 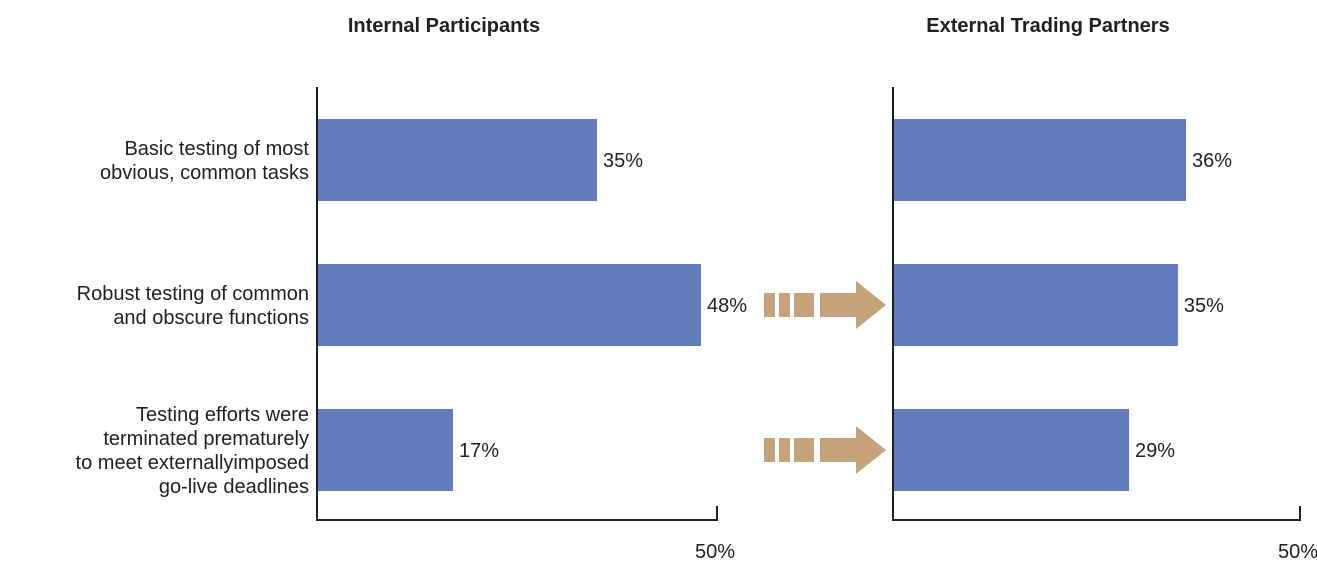 I want to click on category-label-3-line-3: to meet externallyimposed, so click(x=192, y=463).